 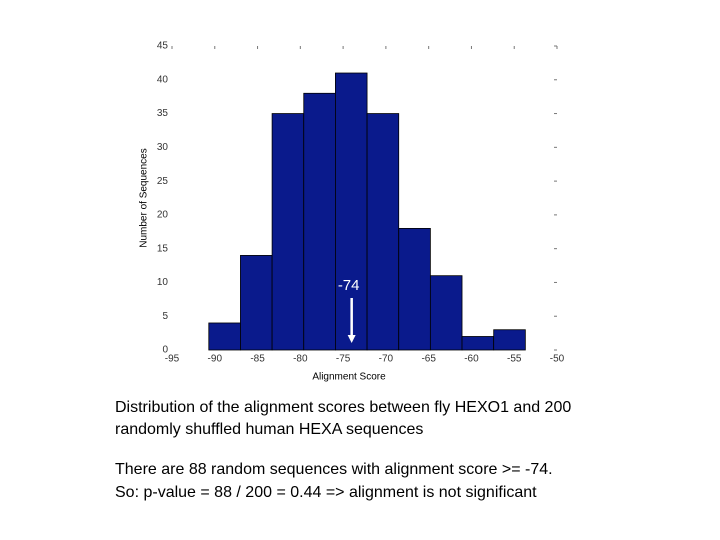 What do you see at coordinates (163, 113) in the screenshot?
I see `y-tick-label: 35` at bounding box center [163, 113].